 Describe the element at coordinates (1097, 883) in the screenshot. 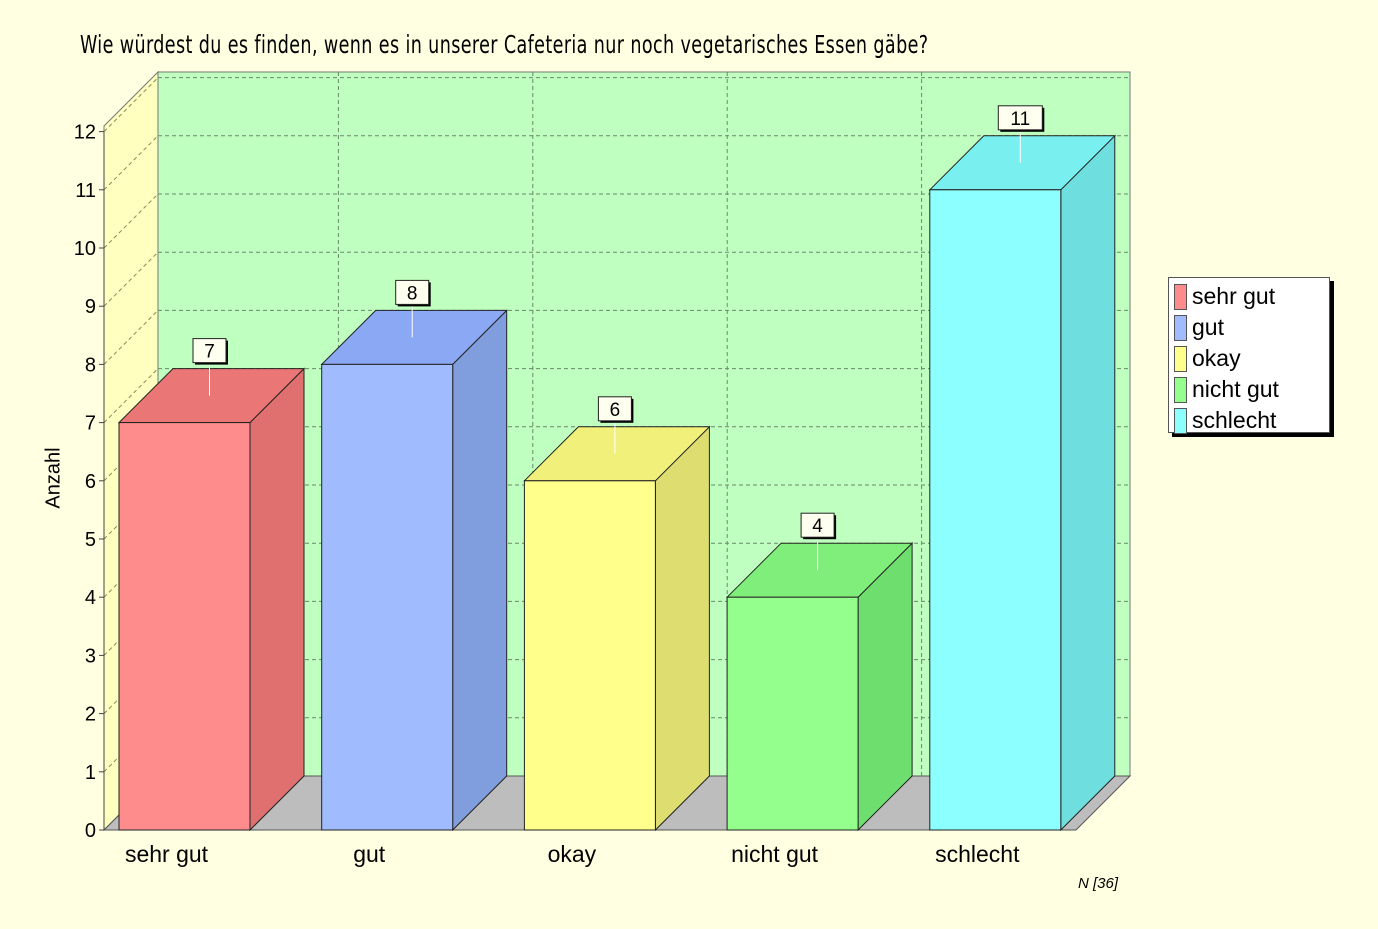

I see `sample-size-note: N [36]` at that location.